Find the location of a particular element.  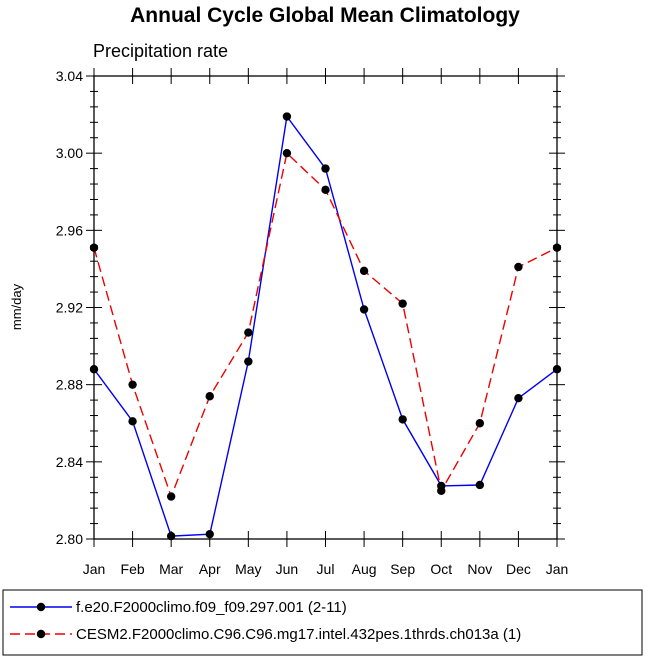

chart-title: Annual Cycle Global Mean Climatology is located at coordinates (325, 15).